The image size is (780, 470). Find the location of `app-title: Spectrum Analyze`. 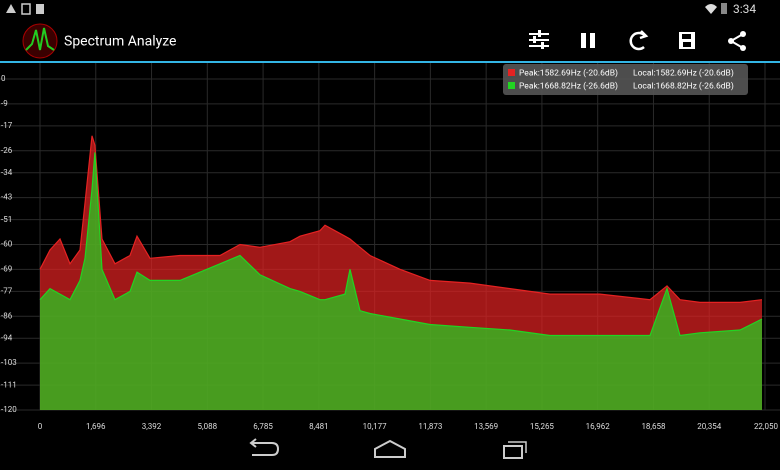

app-title: Spectrum Analyze is located at coordinates (120, 42).